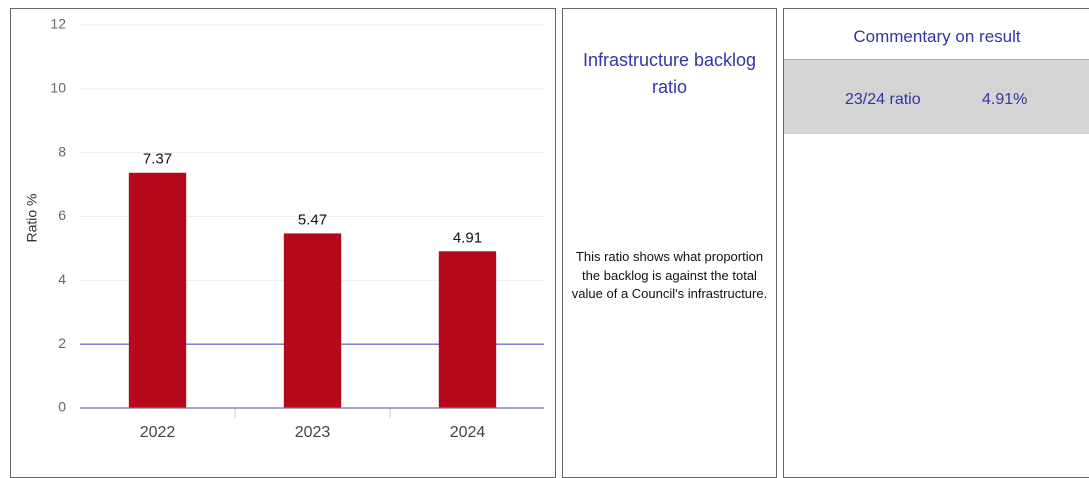 The width and height of the screenshot is (1089, 478). Describe the element at coordinates (62, 343) in the screenshot. I see `y-tick-label: 2` at that location.